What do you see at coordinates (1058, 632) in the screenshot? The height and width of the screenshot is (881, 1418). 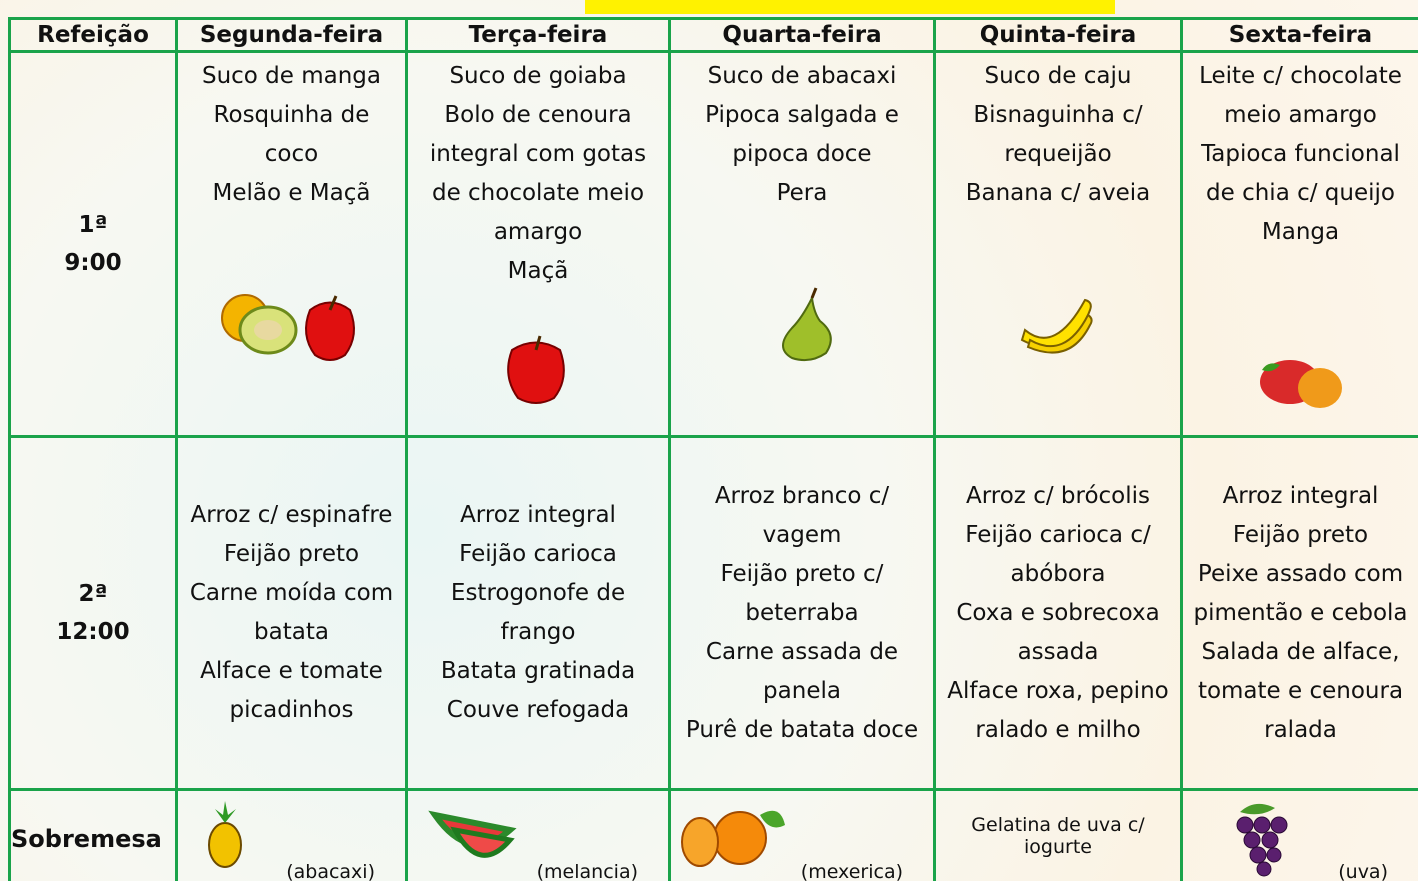 I see `menu-item: Coxa e sobrecoxa assada` at bounding box center [1058, 632].